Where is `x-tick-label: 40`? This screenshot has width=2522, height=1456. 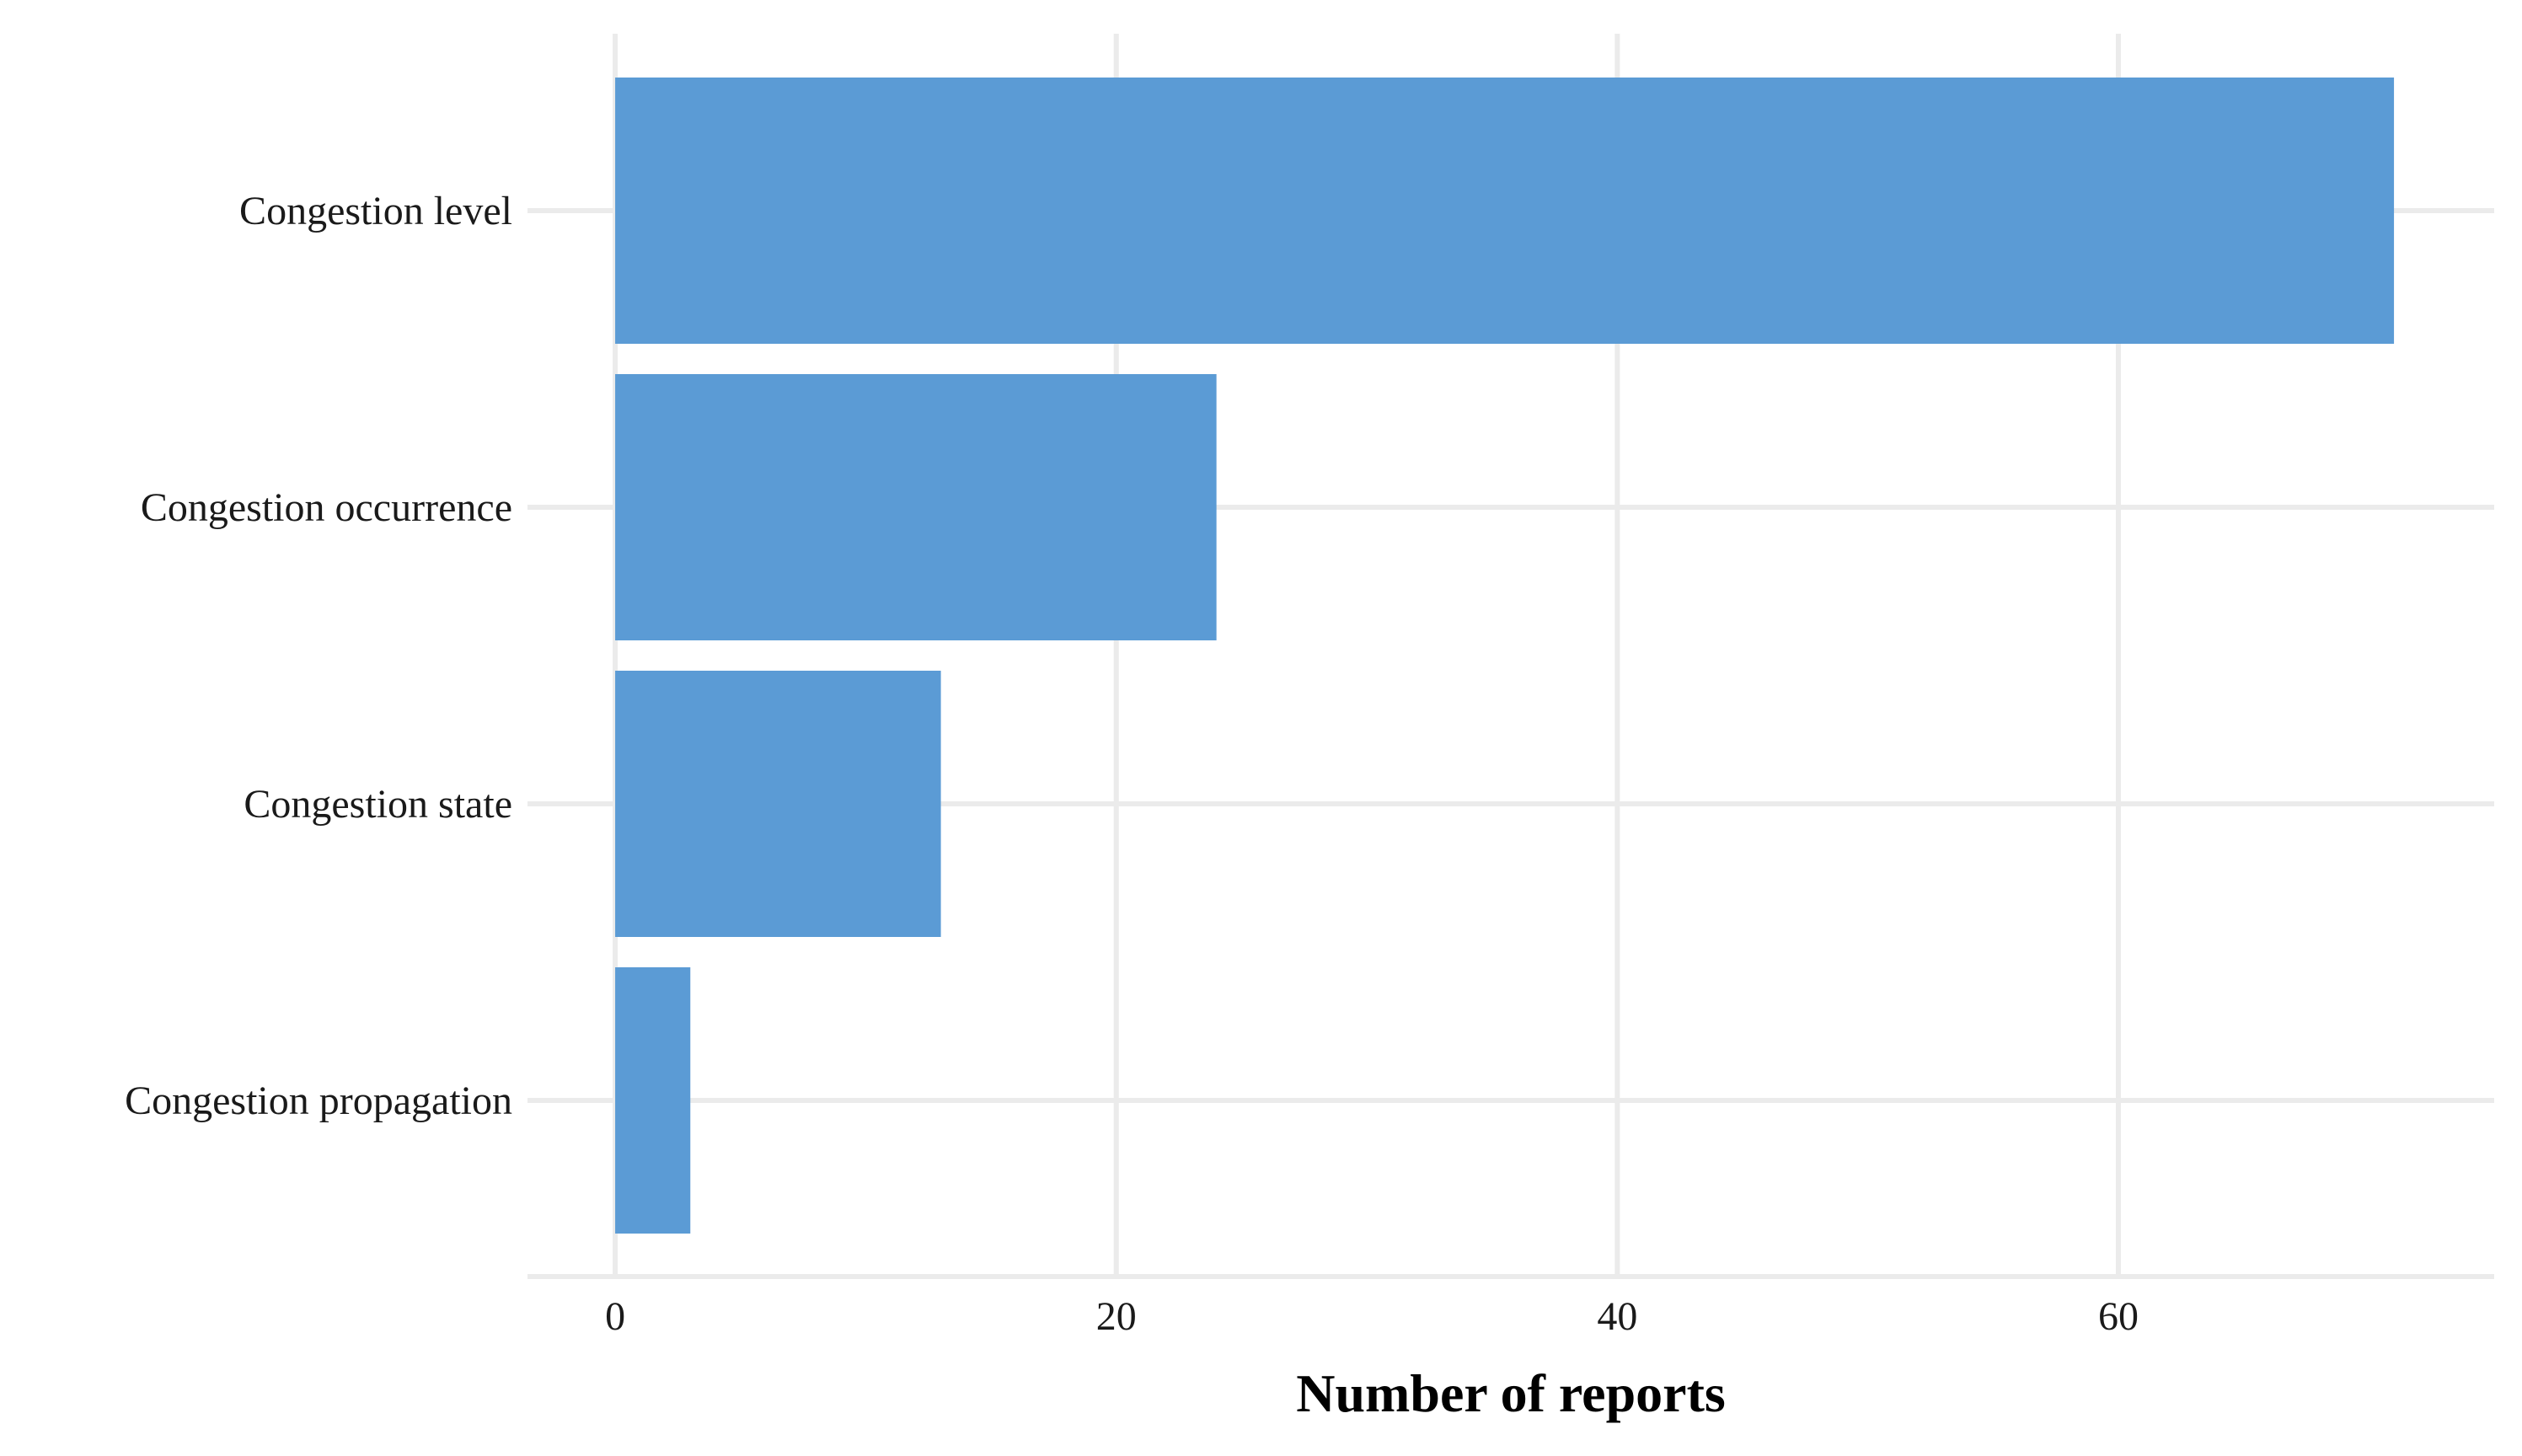
x-tick-label: 40 is located at coordinates (1617, 1316).